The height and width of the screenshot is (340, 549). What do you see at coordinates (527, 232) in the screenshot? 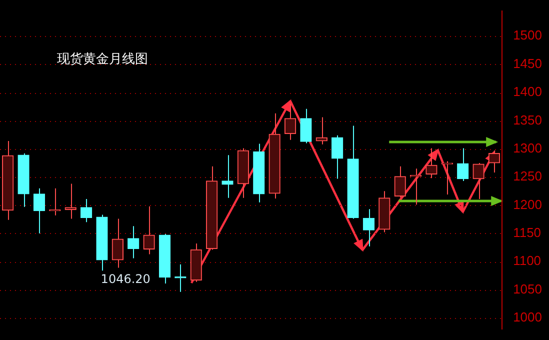
I see `y-tick-label: 1150` at bounding box center [527, 232].